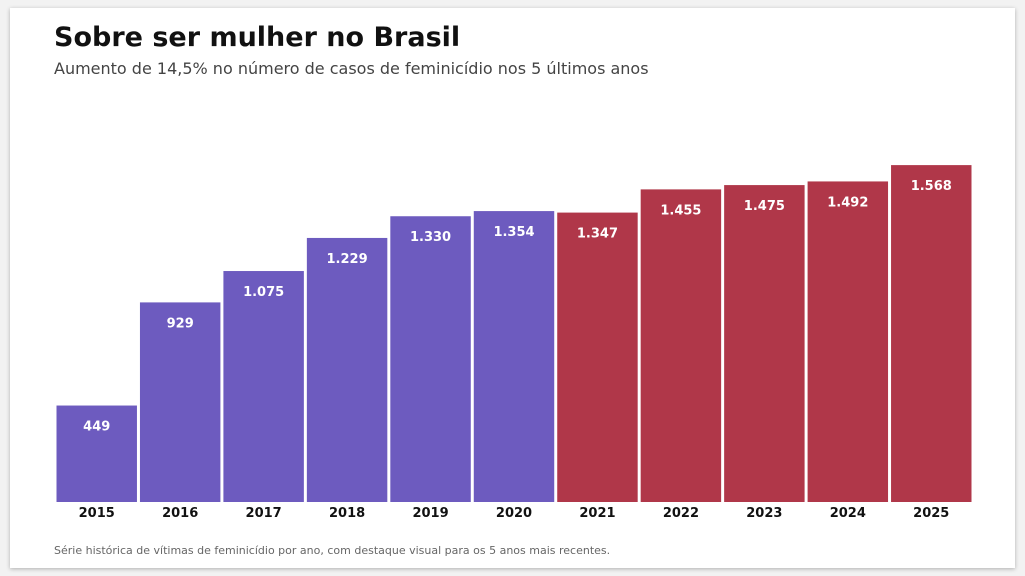 The image size is (1025, 576). Describe the element at coordinates (513, 232) in the screenshot. I see `value-label-2020: 1.354` at that location.